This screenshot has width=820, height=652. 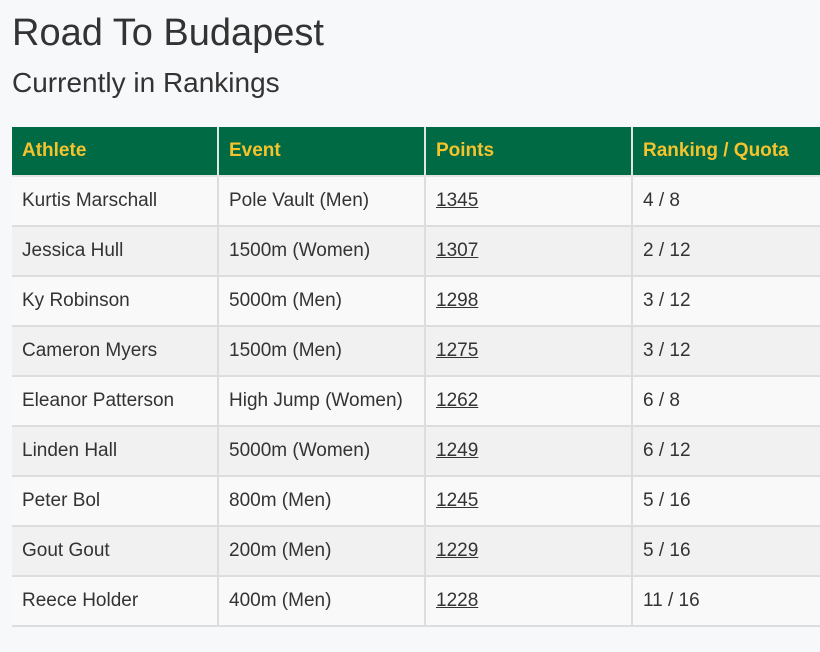 What do you see at coordinates (528, 251) in the screenshot?
I see `points-cell: 1307` at bounding box center [528, 251].